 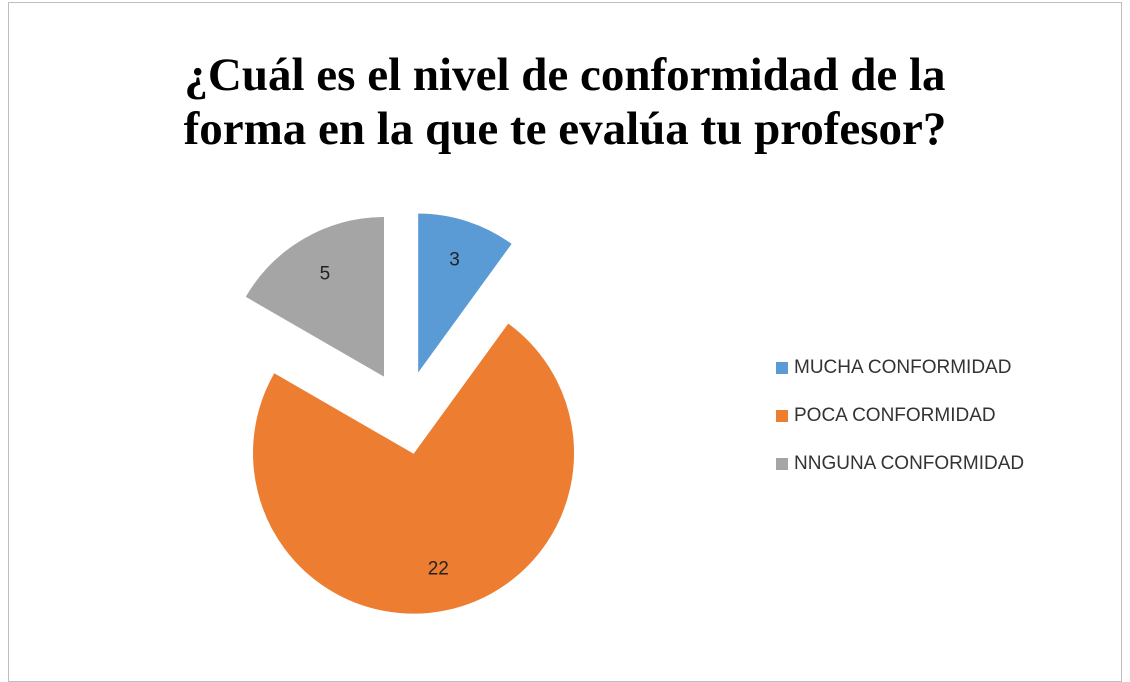 What do you see at coordinates (902, 367) in the screenshot?
I see `legend-label: MUCHA CONFORMIDAD` at bounding box center [902, 367].